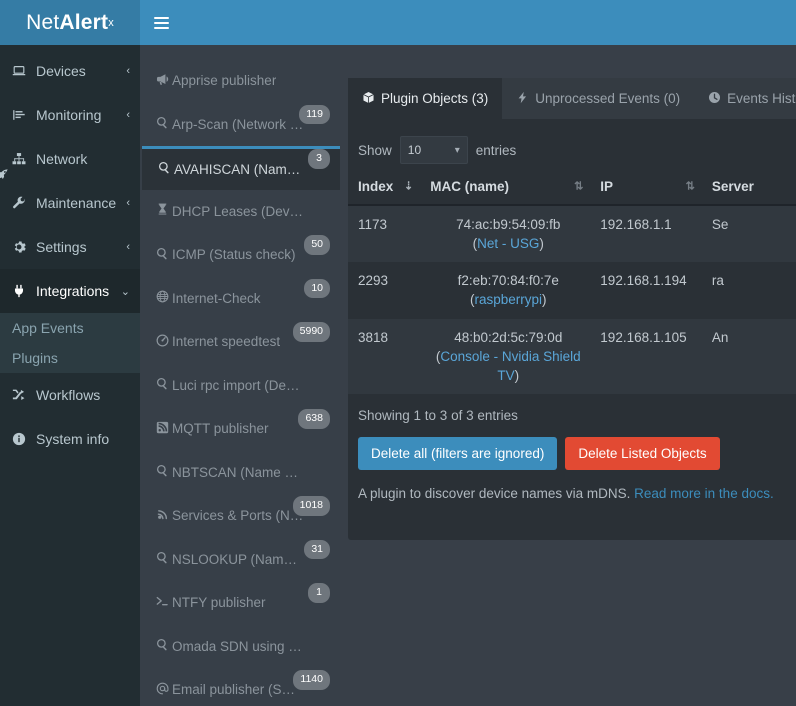 The image size is (796, 706). Describe the element at coordinates (508, 244) in the screenshot. I see `device-name: Net - USG` at that location.